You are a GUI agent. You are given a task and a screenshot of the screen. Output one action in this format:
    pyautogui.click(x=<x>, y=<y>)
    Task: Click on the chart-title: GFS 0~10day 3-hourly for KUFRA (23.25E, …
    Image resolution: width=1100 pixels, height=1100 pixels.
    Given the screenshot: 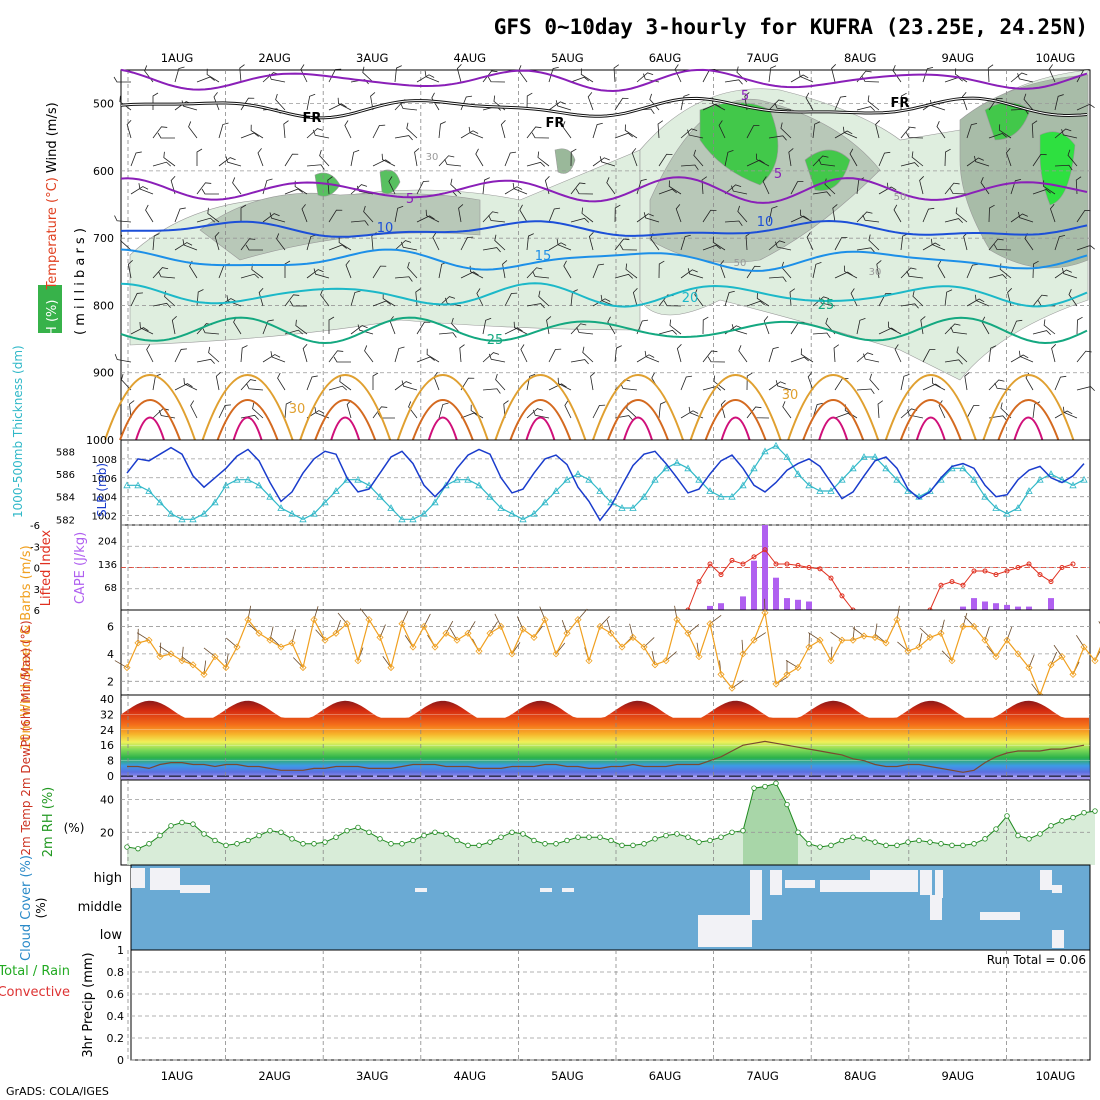 What is the action you would take?
    pyautogui.click(x=791, y=27)
    